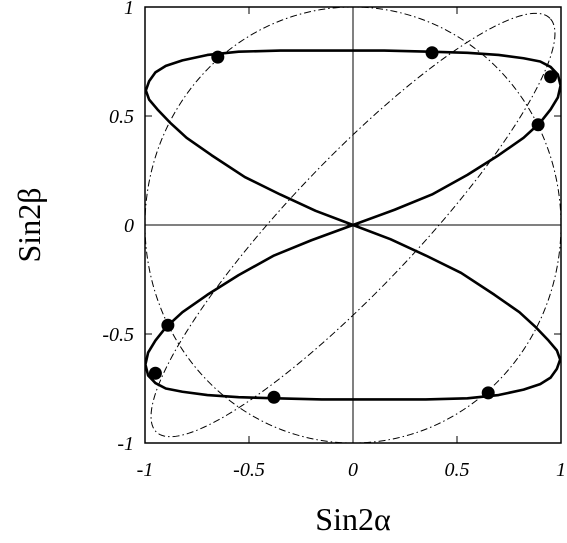  I want to click on x-tick-label: 1, so click(561, 470).